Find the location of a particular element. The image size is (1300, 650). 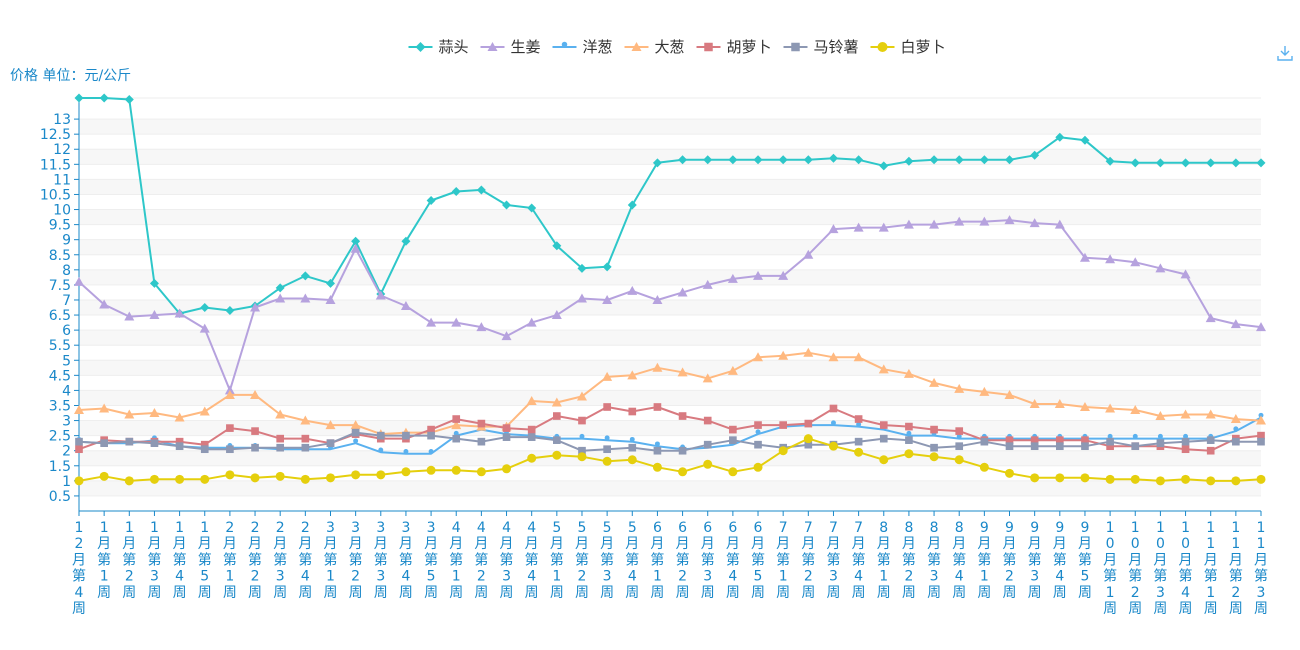

legend-item: 生姜 is located at coordinates (510, 47).